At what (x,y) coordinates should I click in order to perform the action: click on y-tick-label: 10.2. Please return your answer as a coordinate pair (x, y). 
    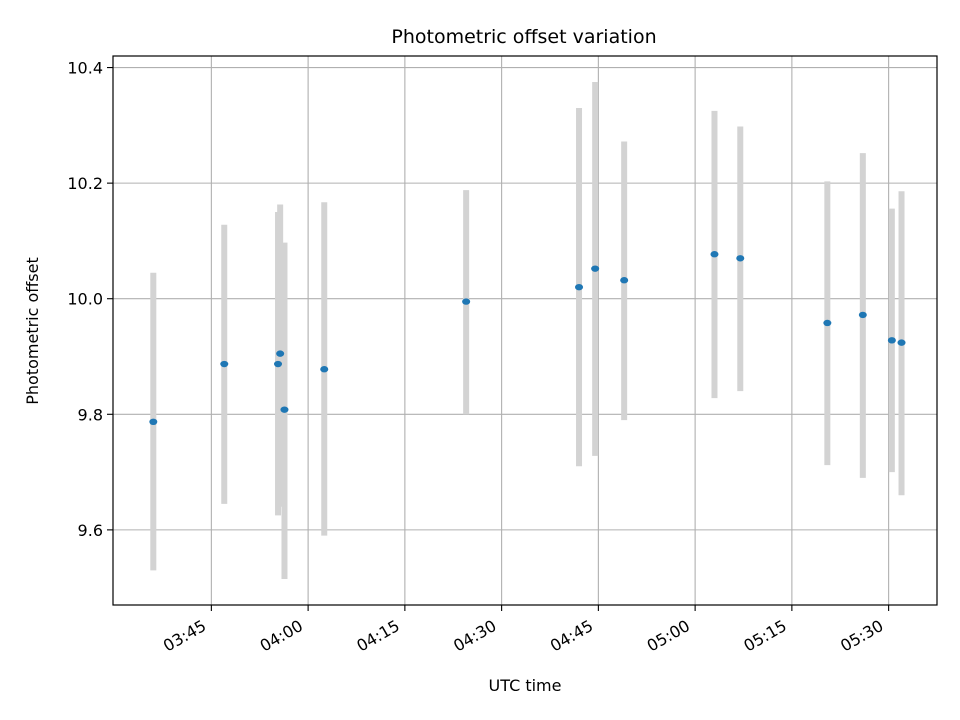
    Looking at the image, I should click on (85, 183).